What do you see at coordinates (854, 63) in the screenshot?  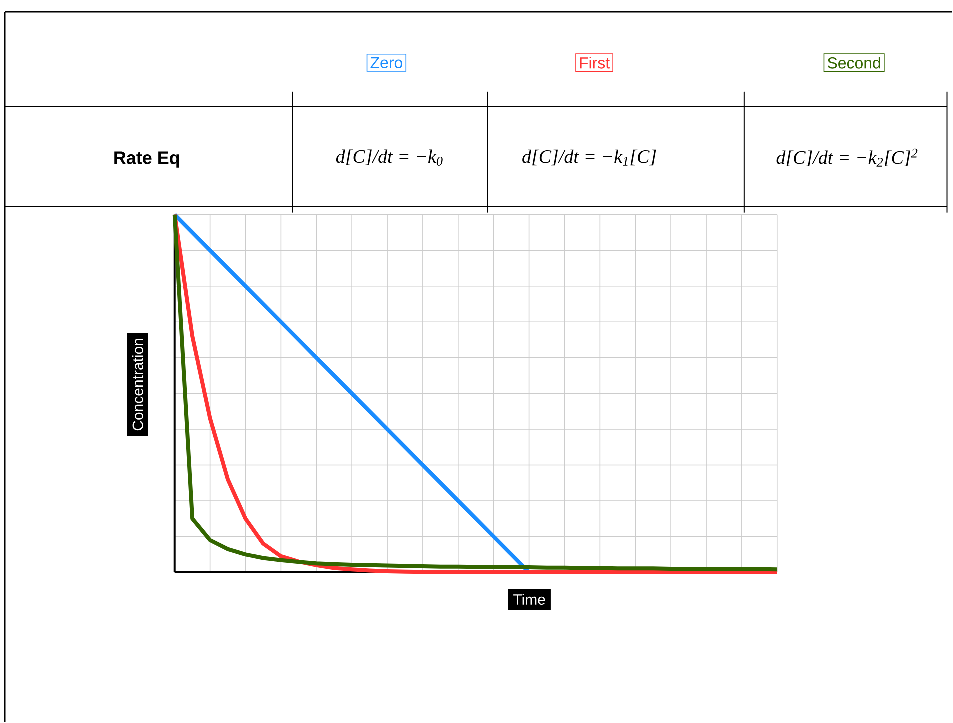 I see `text: Second` at bounding box center [854, 63].